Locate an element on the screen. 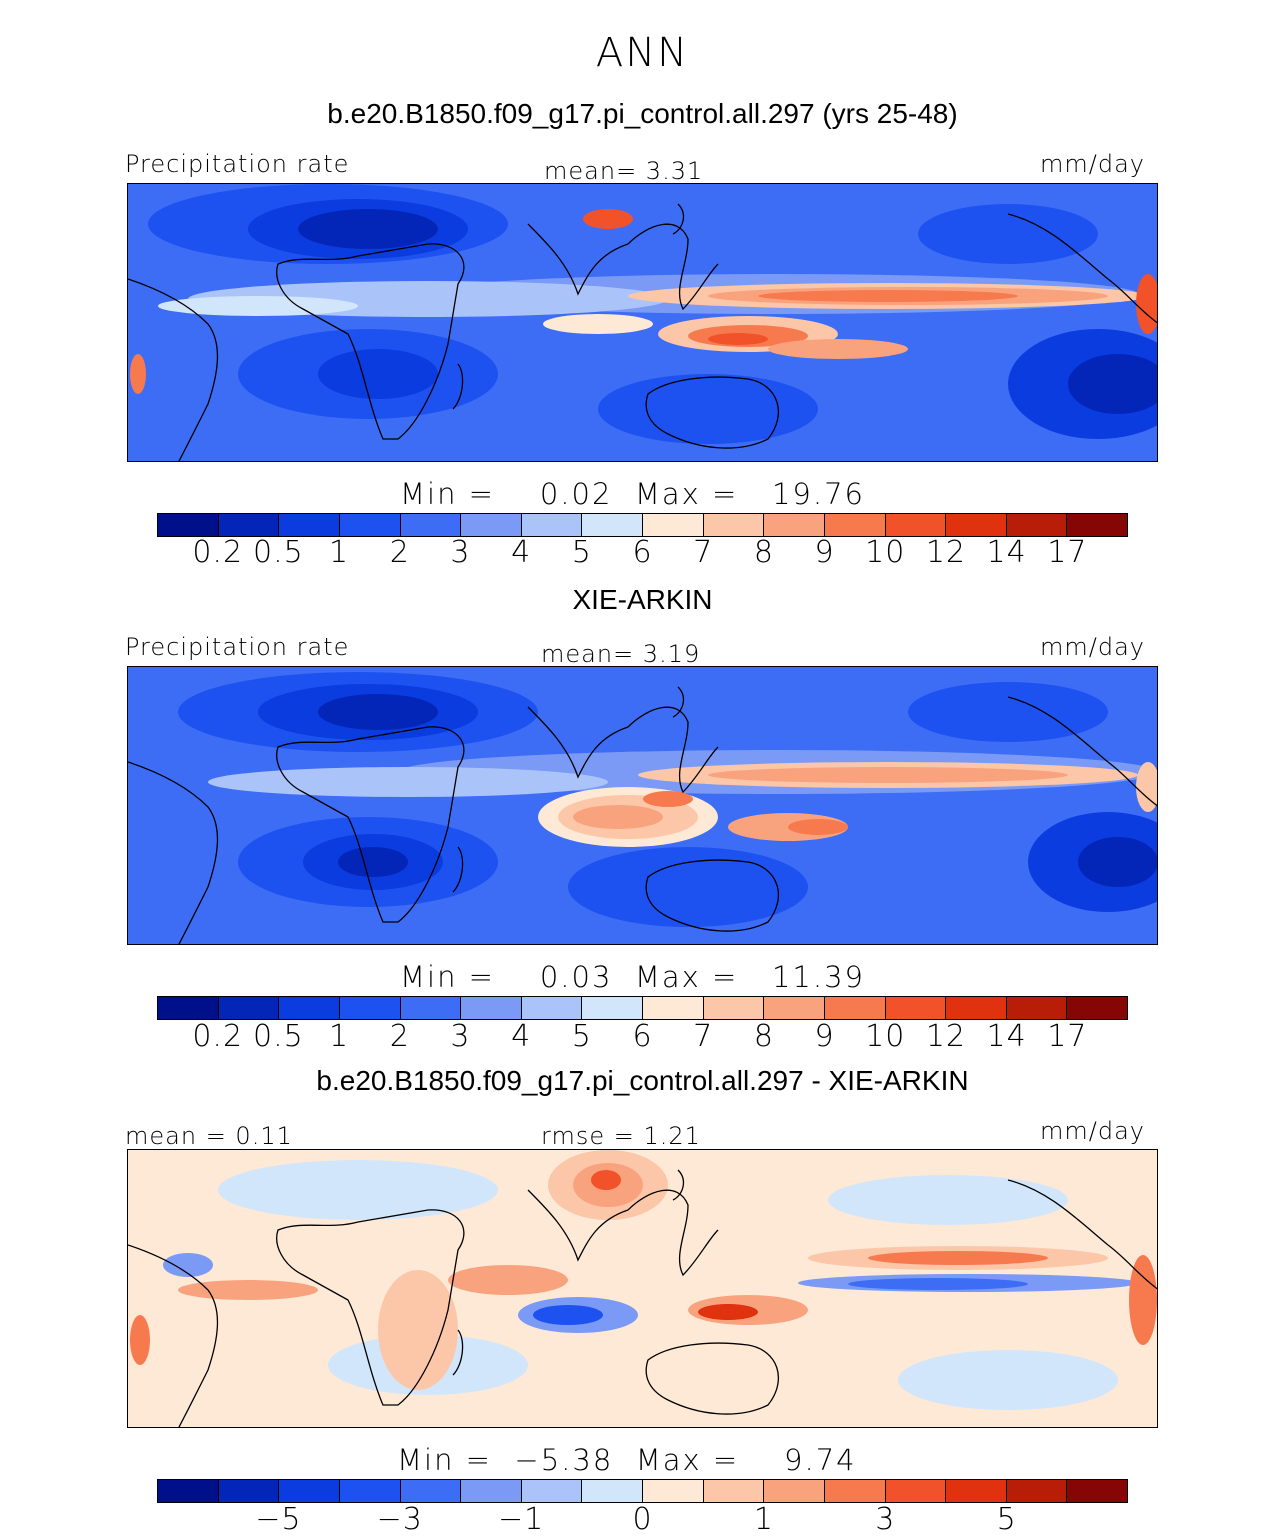  panel-2-colorbar is located at coordinates (642, 1008).